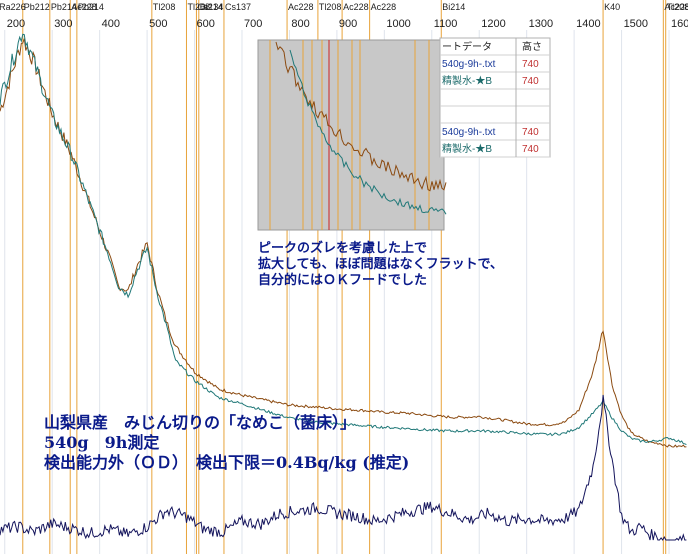 The image size is (688, 554). Describe the element at coordinates (101, 442) in the screenshot. I see `caption-line: 540g 9h測定` at that location.